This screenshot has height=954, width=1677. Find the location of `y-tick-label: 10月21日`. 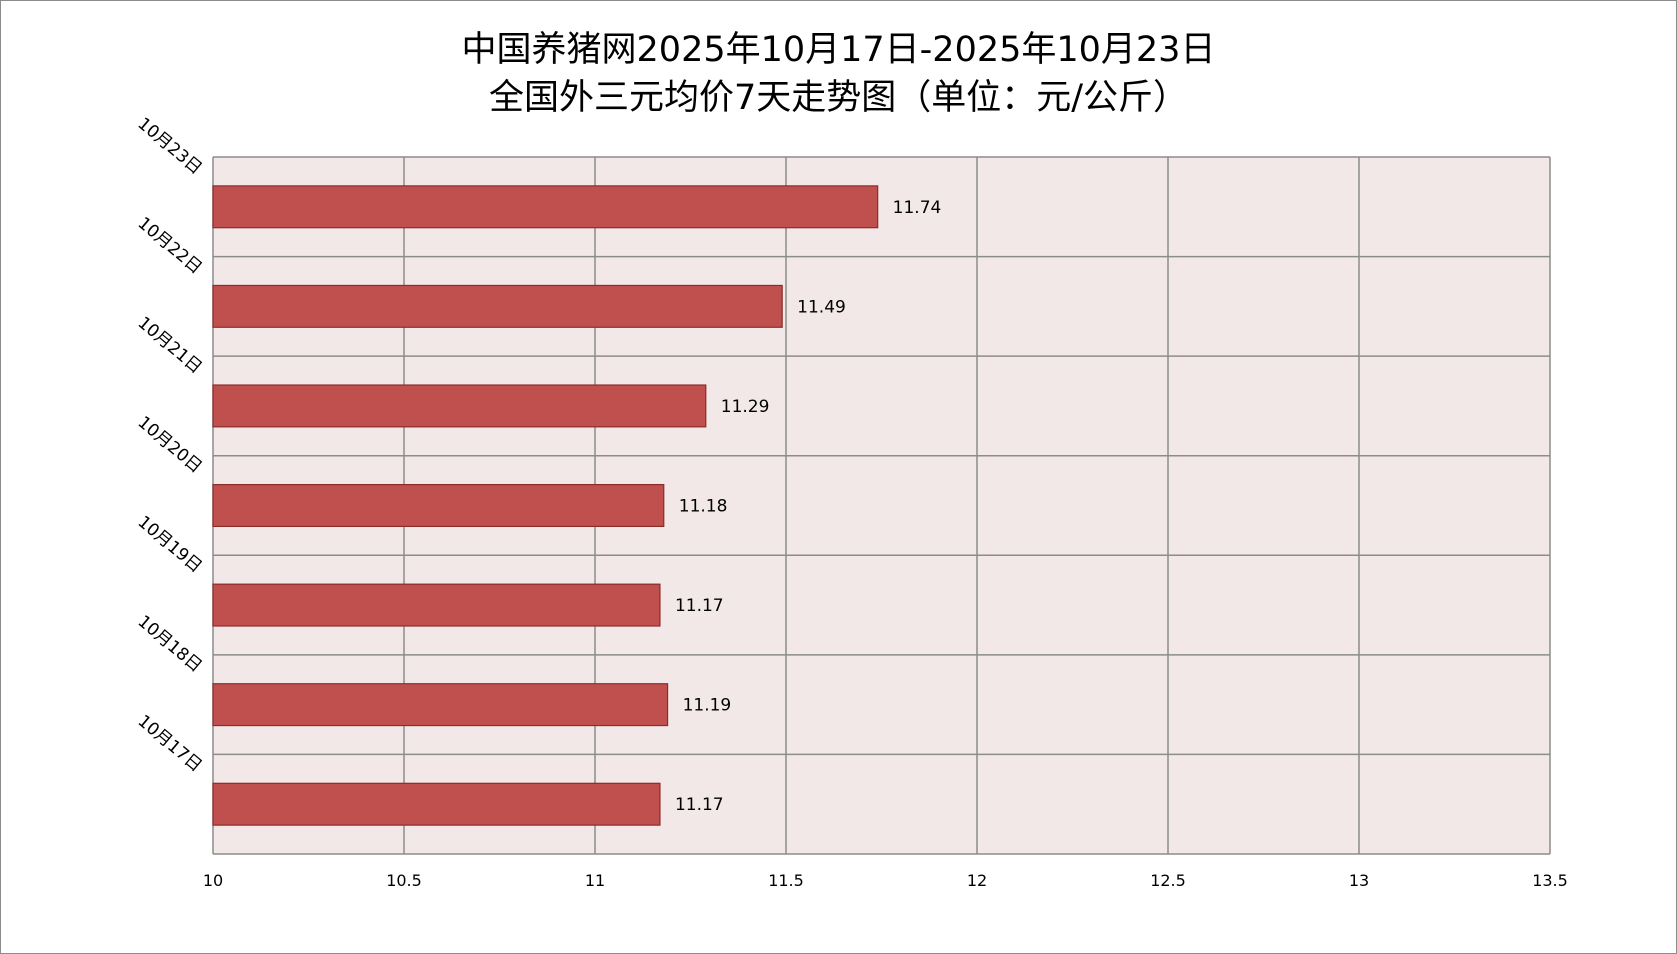

y-tick-label: 10月21日 is located at coordinates (170, 345).